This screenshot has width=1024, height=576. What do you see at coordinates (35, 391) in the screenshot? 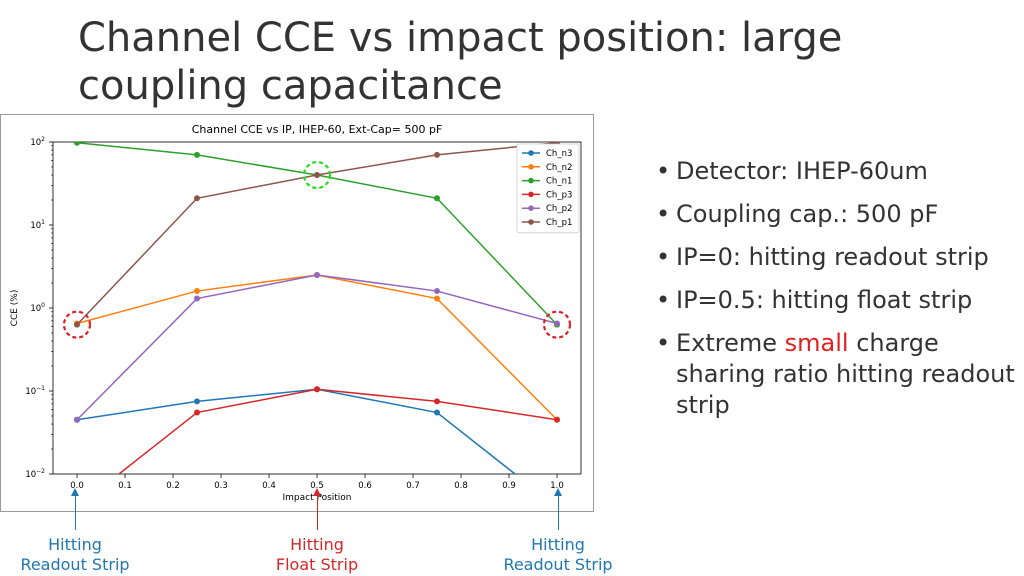
I see `y-tick-label: 10⁻¹` at bounding box center [35, 391].